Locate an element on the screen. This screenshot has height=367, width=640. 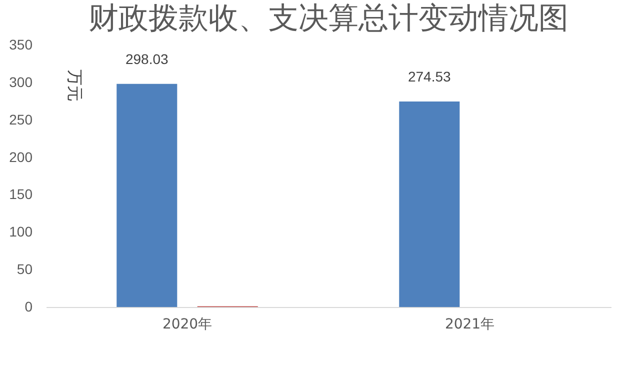
y-axis-title: 万元 is located at coordinates (75, 86).